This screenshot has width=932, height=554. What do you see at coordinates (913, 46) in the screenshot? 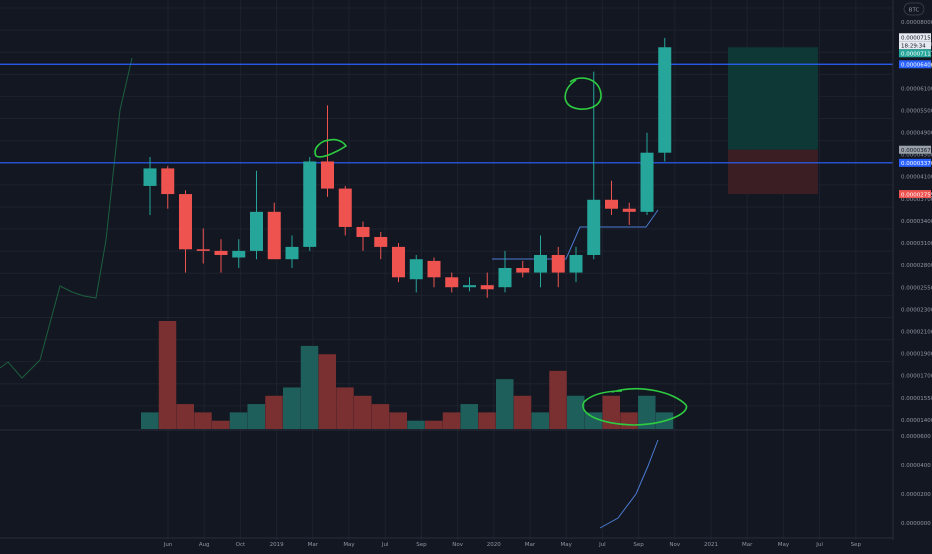
I see `price-label-countdown: 18:29:34` at bounding box center [913, 46].